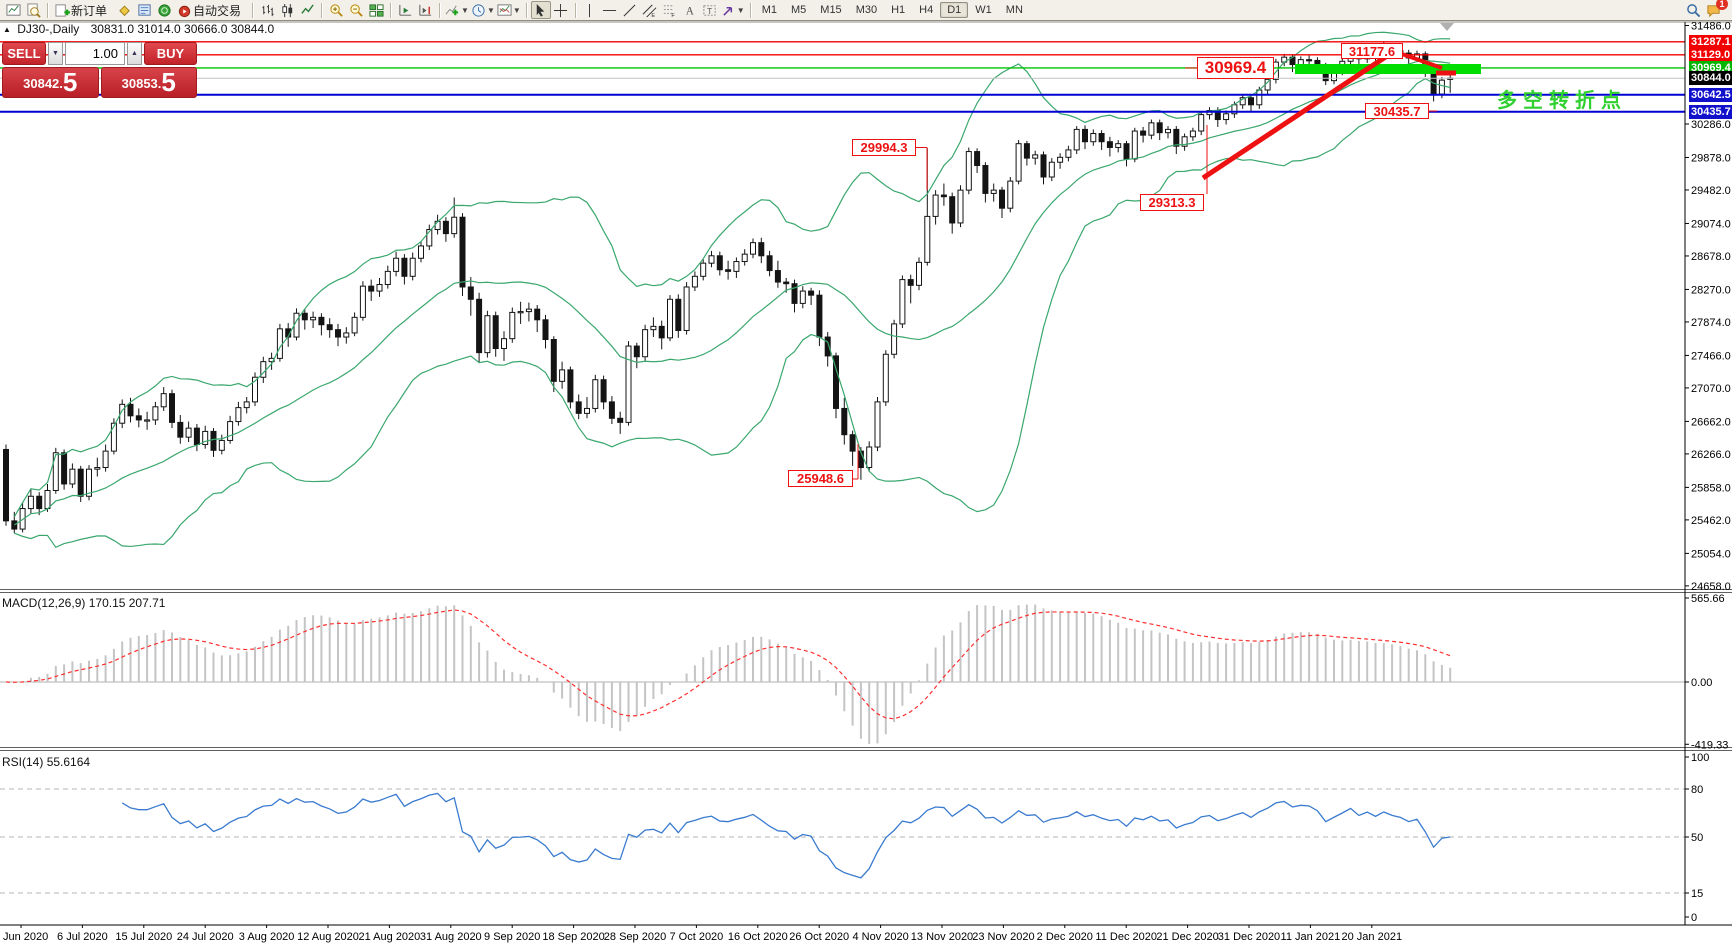  What do you see at coordinates (561, 10) in the screenshot?
I see `crosshair-icon` at bounding box center [561, 10].